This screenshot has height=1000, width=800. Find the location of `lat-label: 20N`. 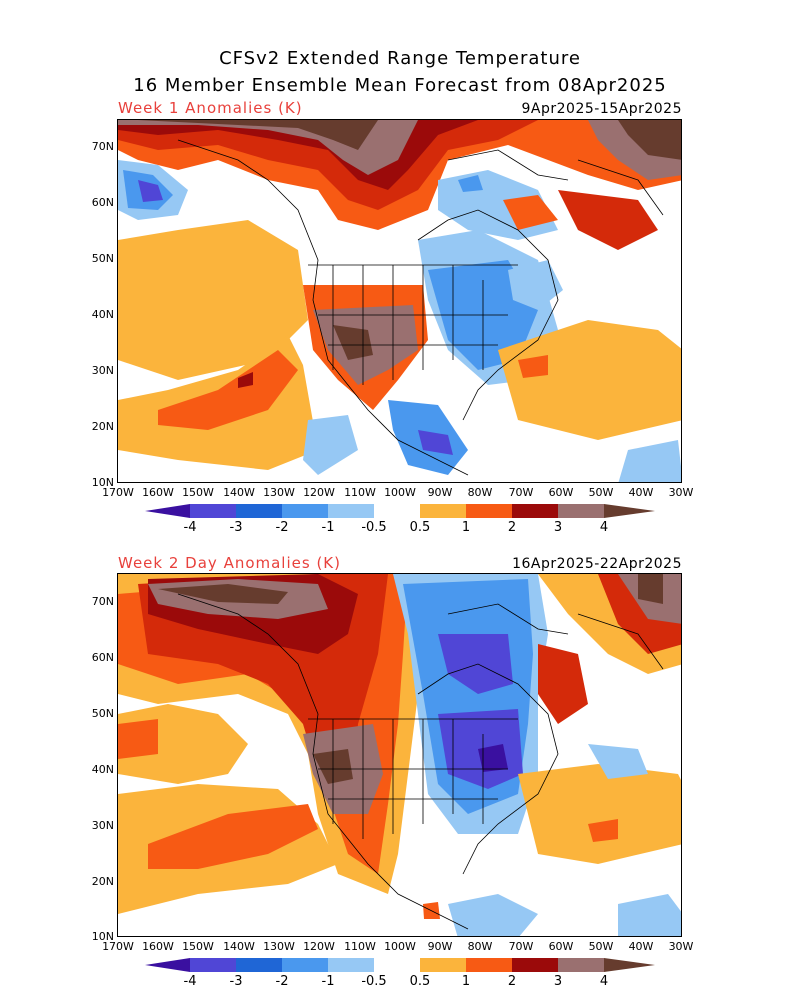

lat-label: 20N is located at coordinates (102, 881).